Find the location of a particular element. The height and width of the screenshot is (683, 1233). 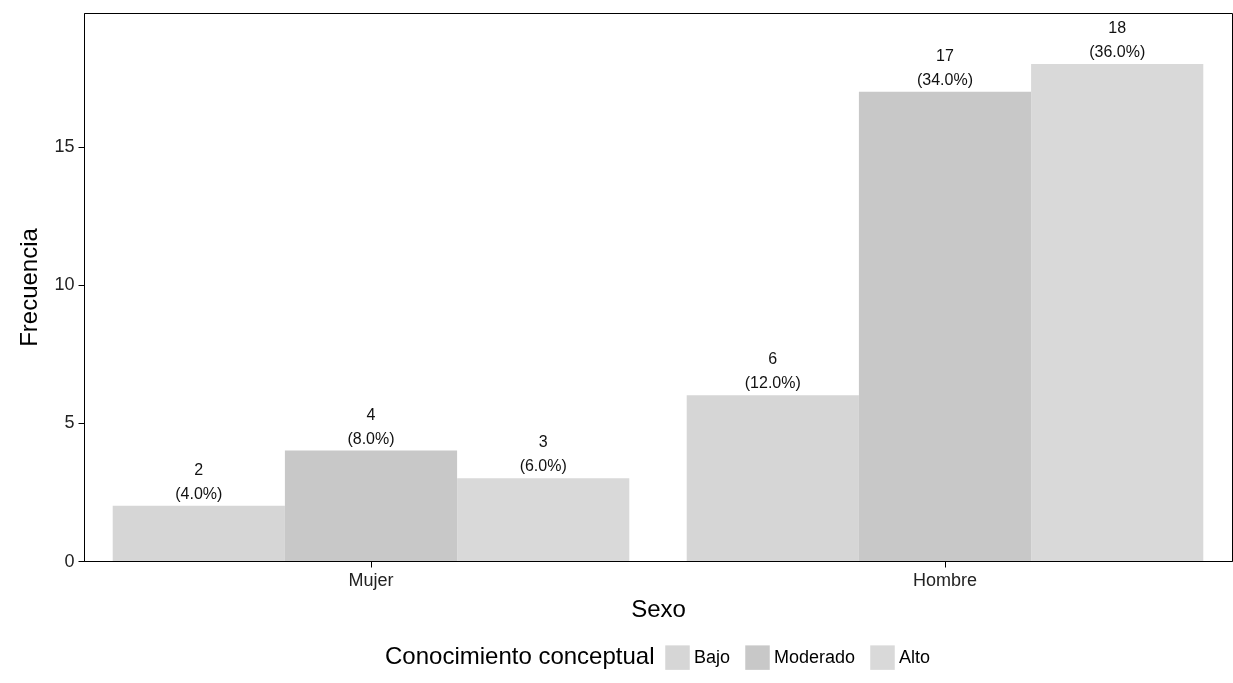

data-label: 6 (12.0%) is located at coordinates (772, 371).